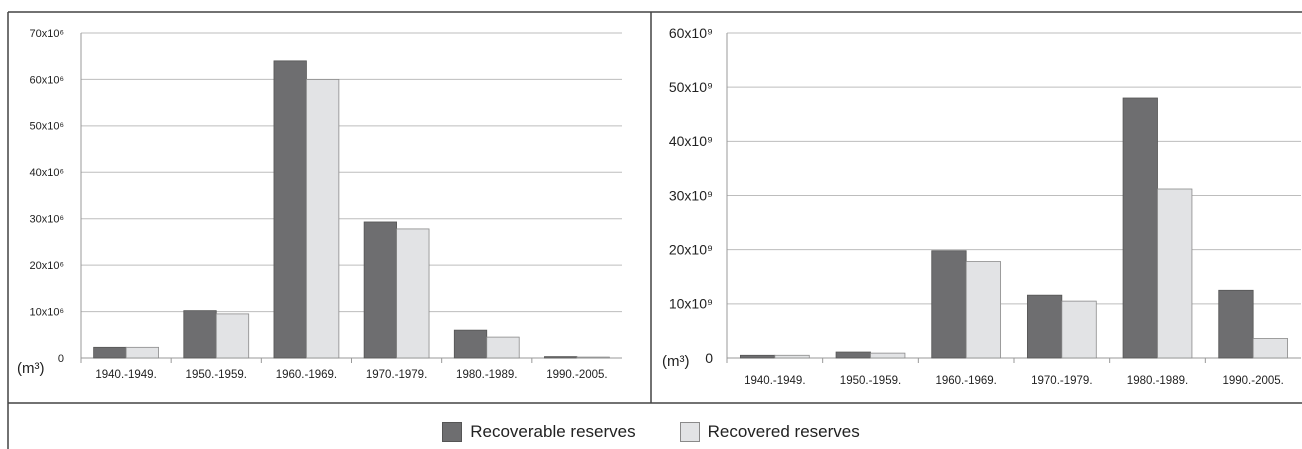 Image resolution: width=1302 pixels, height=449 pixels. I want to click on legend-item-recoverable: Recoverable reserves, so click(539, 432).